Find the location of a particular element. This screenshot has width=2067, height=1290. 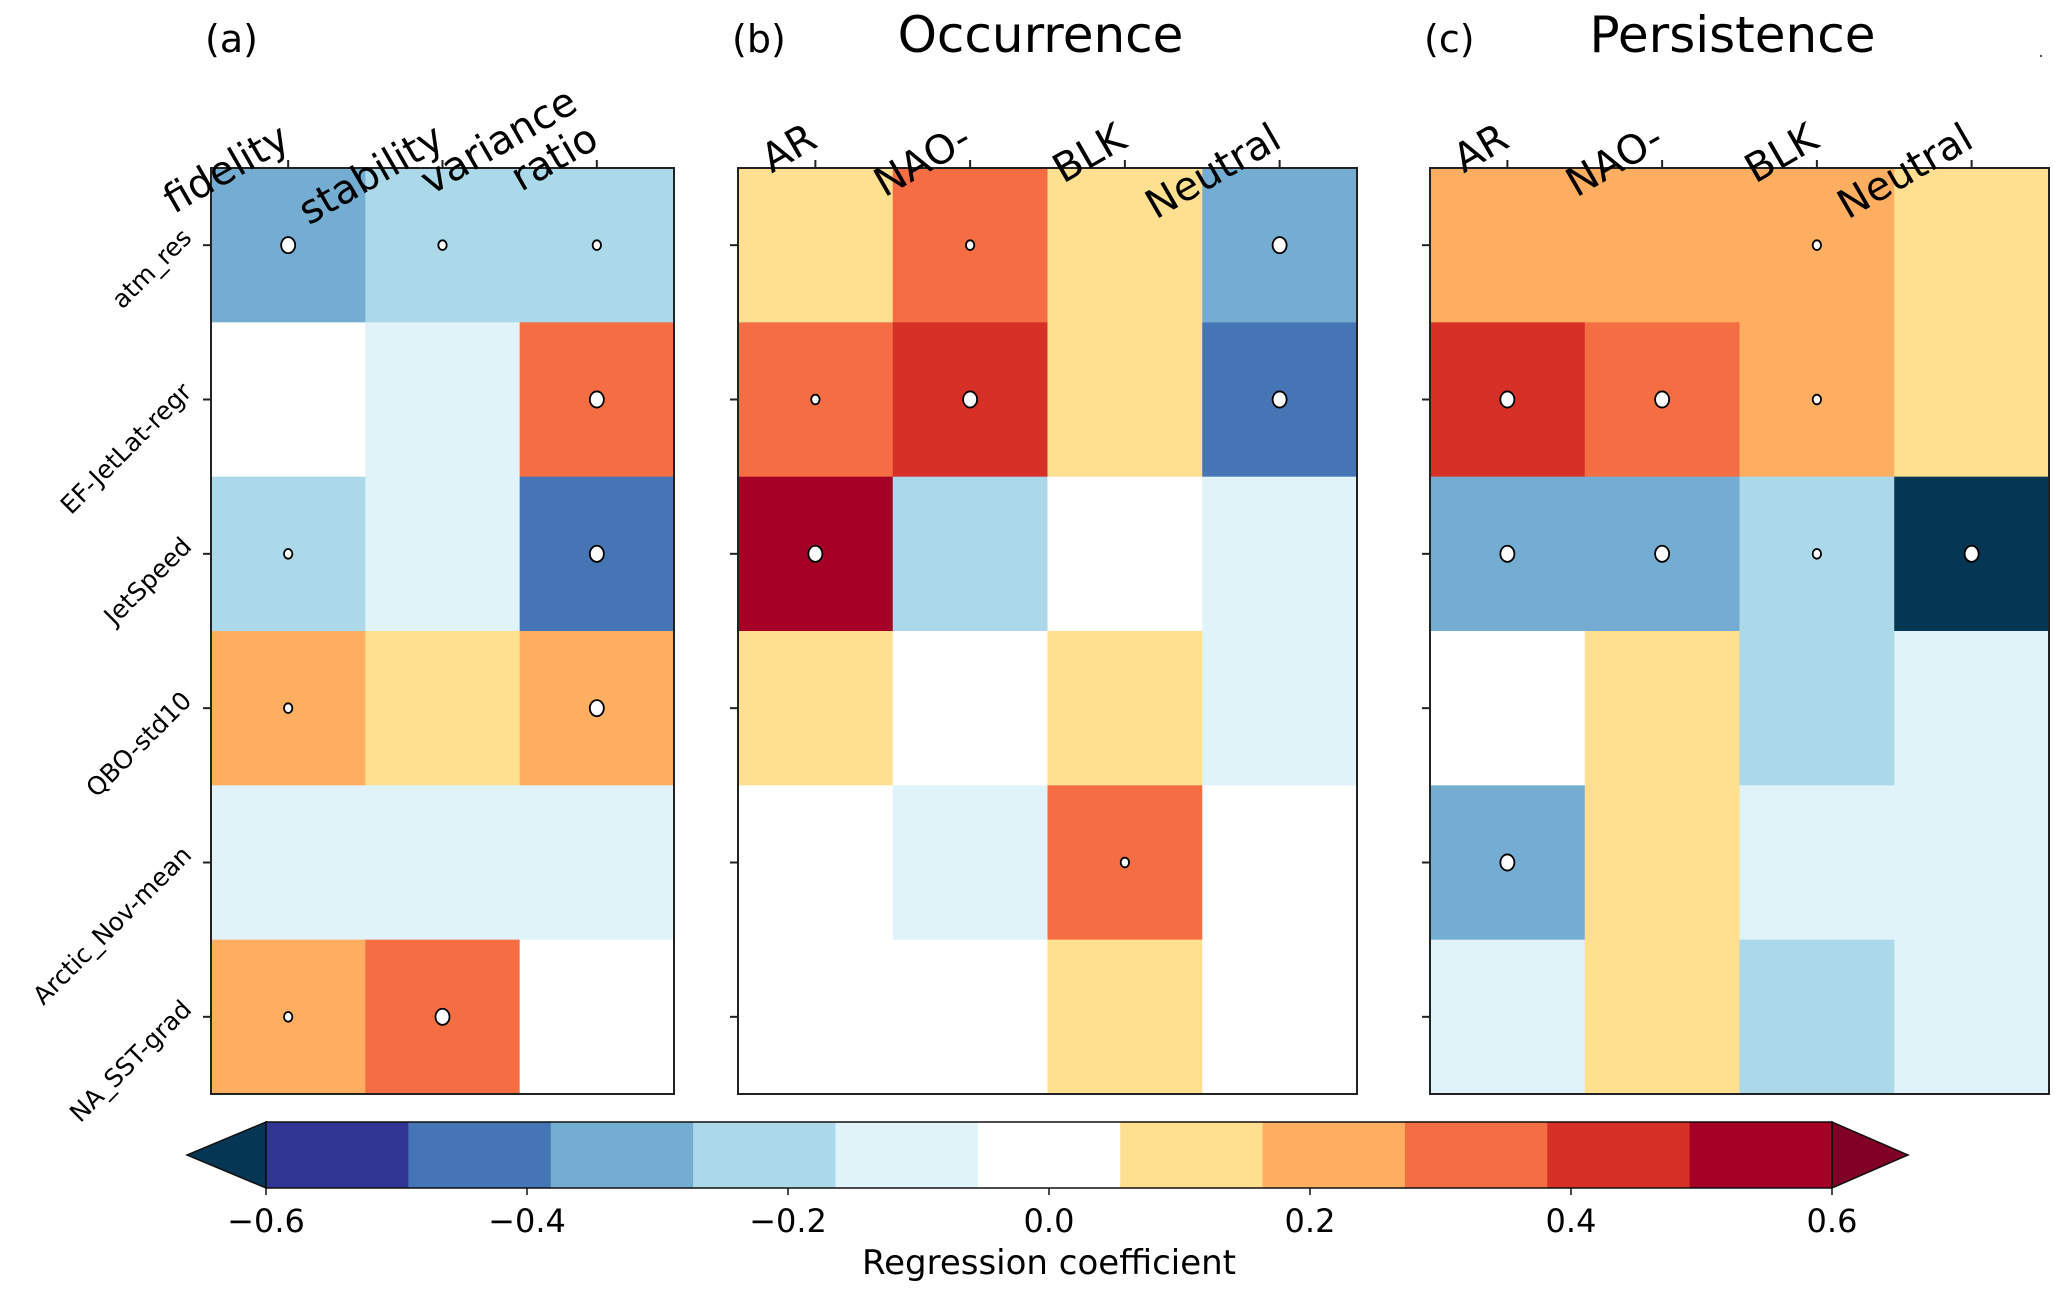

colorbar-tick-label: −0.4 is located at coordinates (527, 1221).